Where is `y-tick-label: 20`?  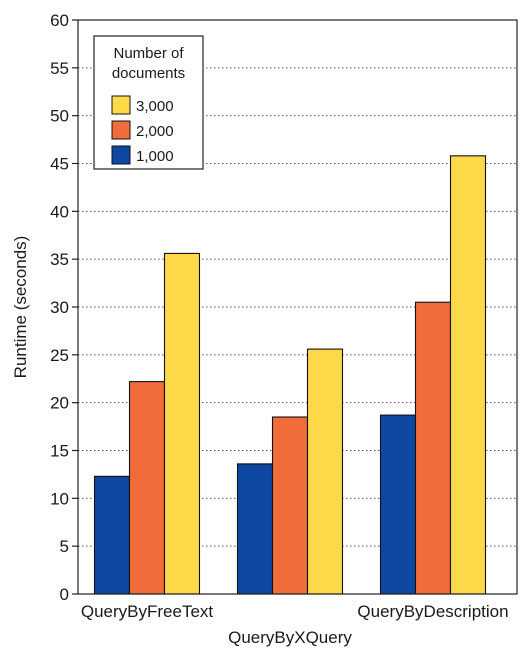 y-tick-label: 20 is located at coordinates (59, 403).